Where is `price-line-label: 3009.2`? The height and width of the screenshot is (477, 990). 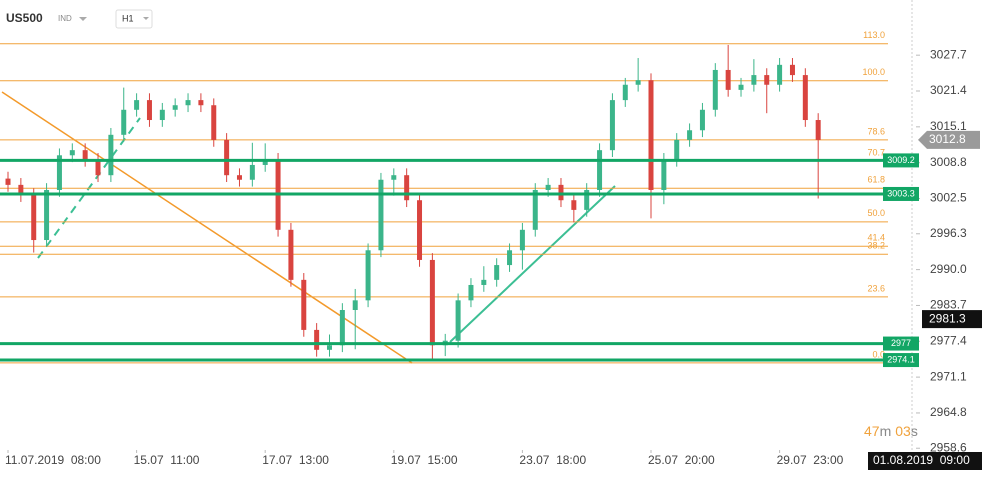
price-line-label: 3009.2 is located at coordinates (901, 160).